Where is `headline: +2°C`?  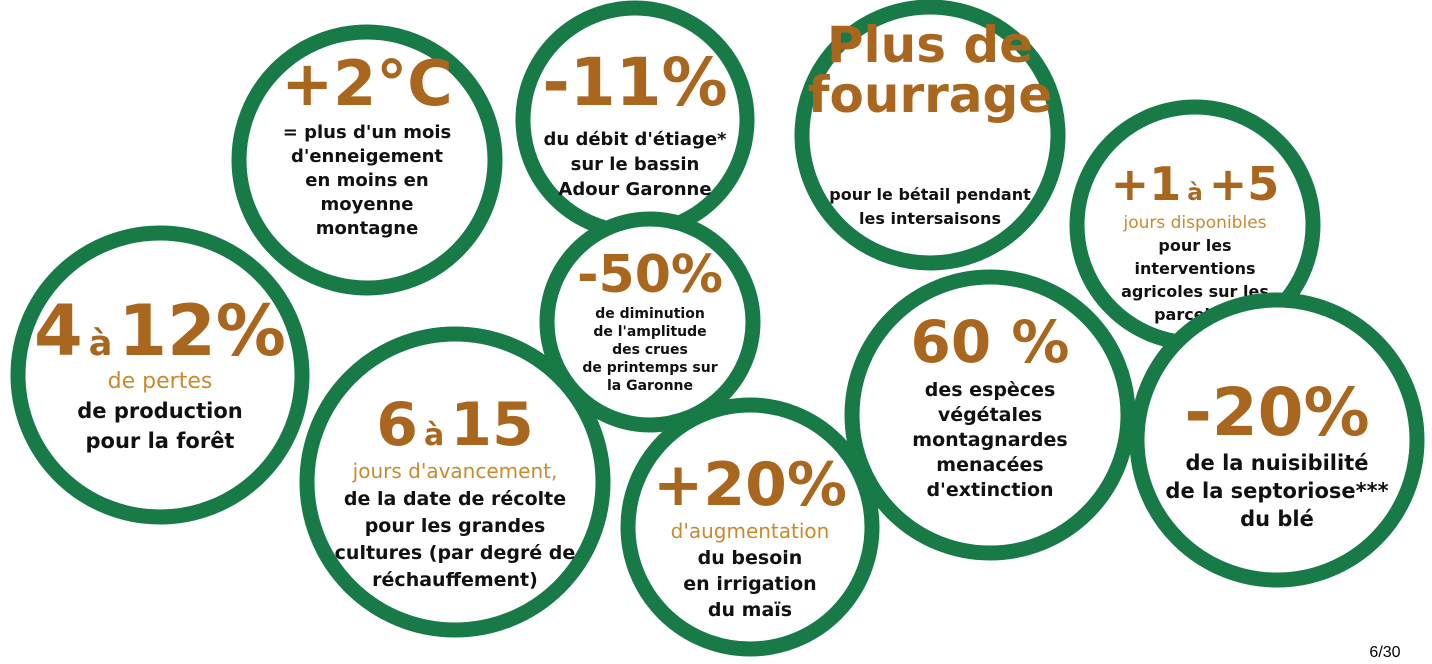
headline: +2°C is located at coordinates (367, 83).